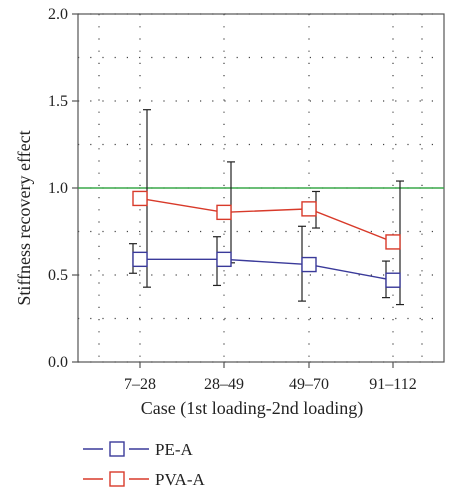 This screenshot has width=463, height=500. What do you see at coordinates (252, 408) in the screenshot?
I see `x-axis-title: Case (1st loading-2nd loading)` at bounding box center [252, 408].